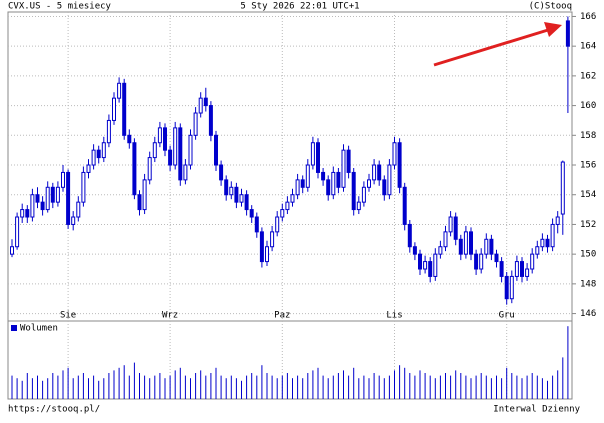 The width and height of the screenshot is (604, 423). What do you see at coordinates (170, 316) in the screenshot?
I see `x-tick-label: Wrz` at bounding box center [170, 316].